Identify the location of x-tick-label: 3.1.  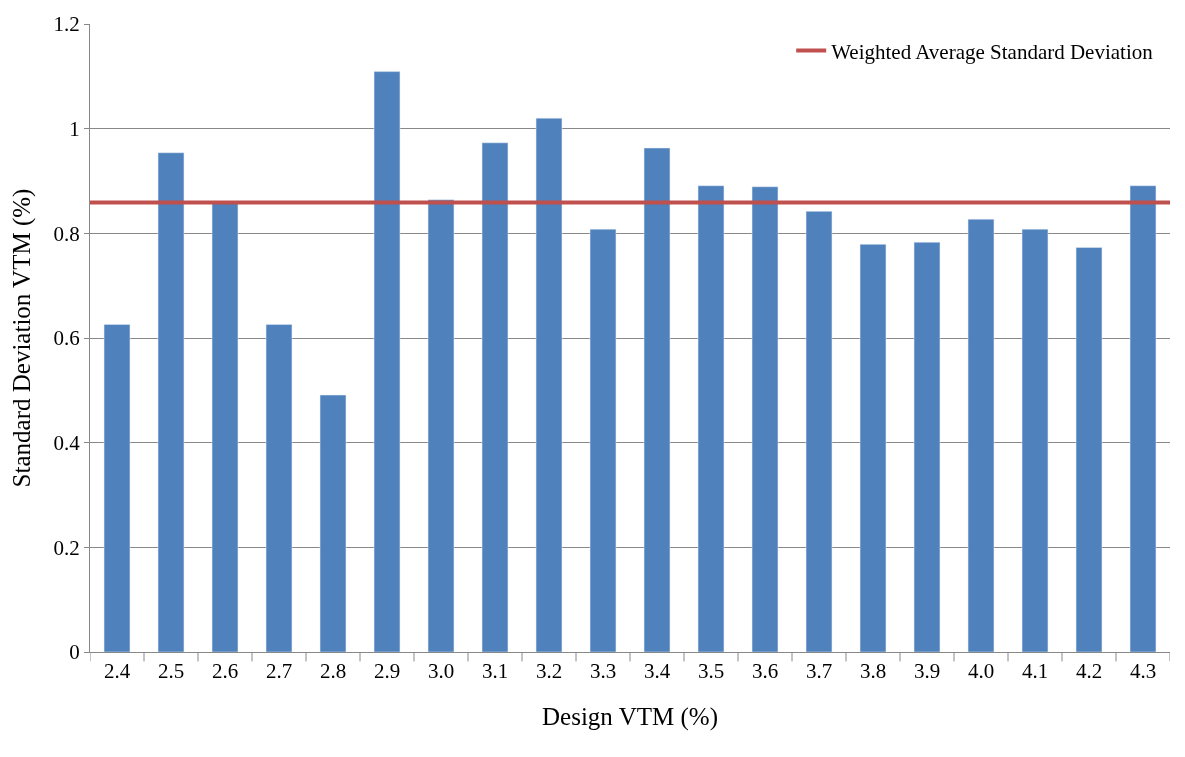
(495, 671).